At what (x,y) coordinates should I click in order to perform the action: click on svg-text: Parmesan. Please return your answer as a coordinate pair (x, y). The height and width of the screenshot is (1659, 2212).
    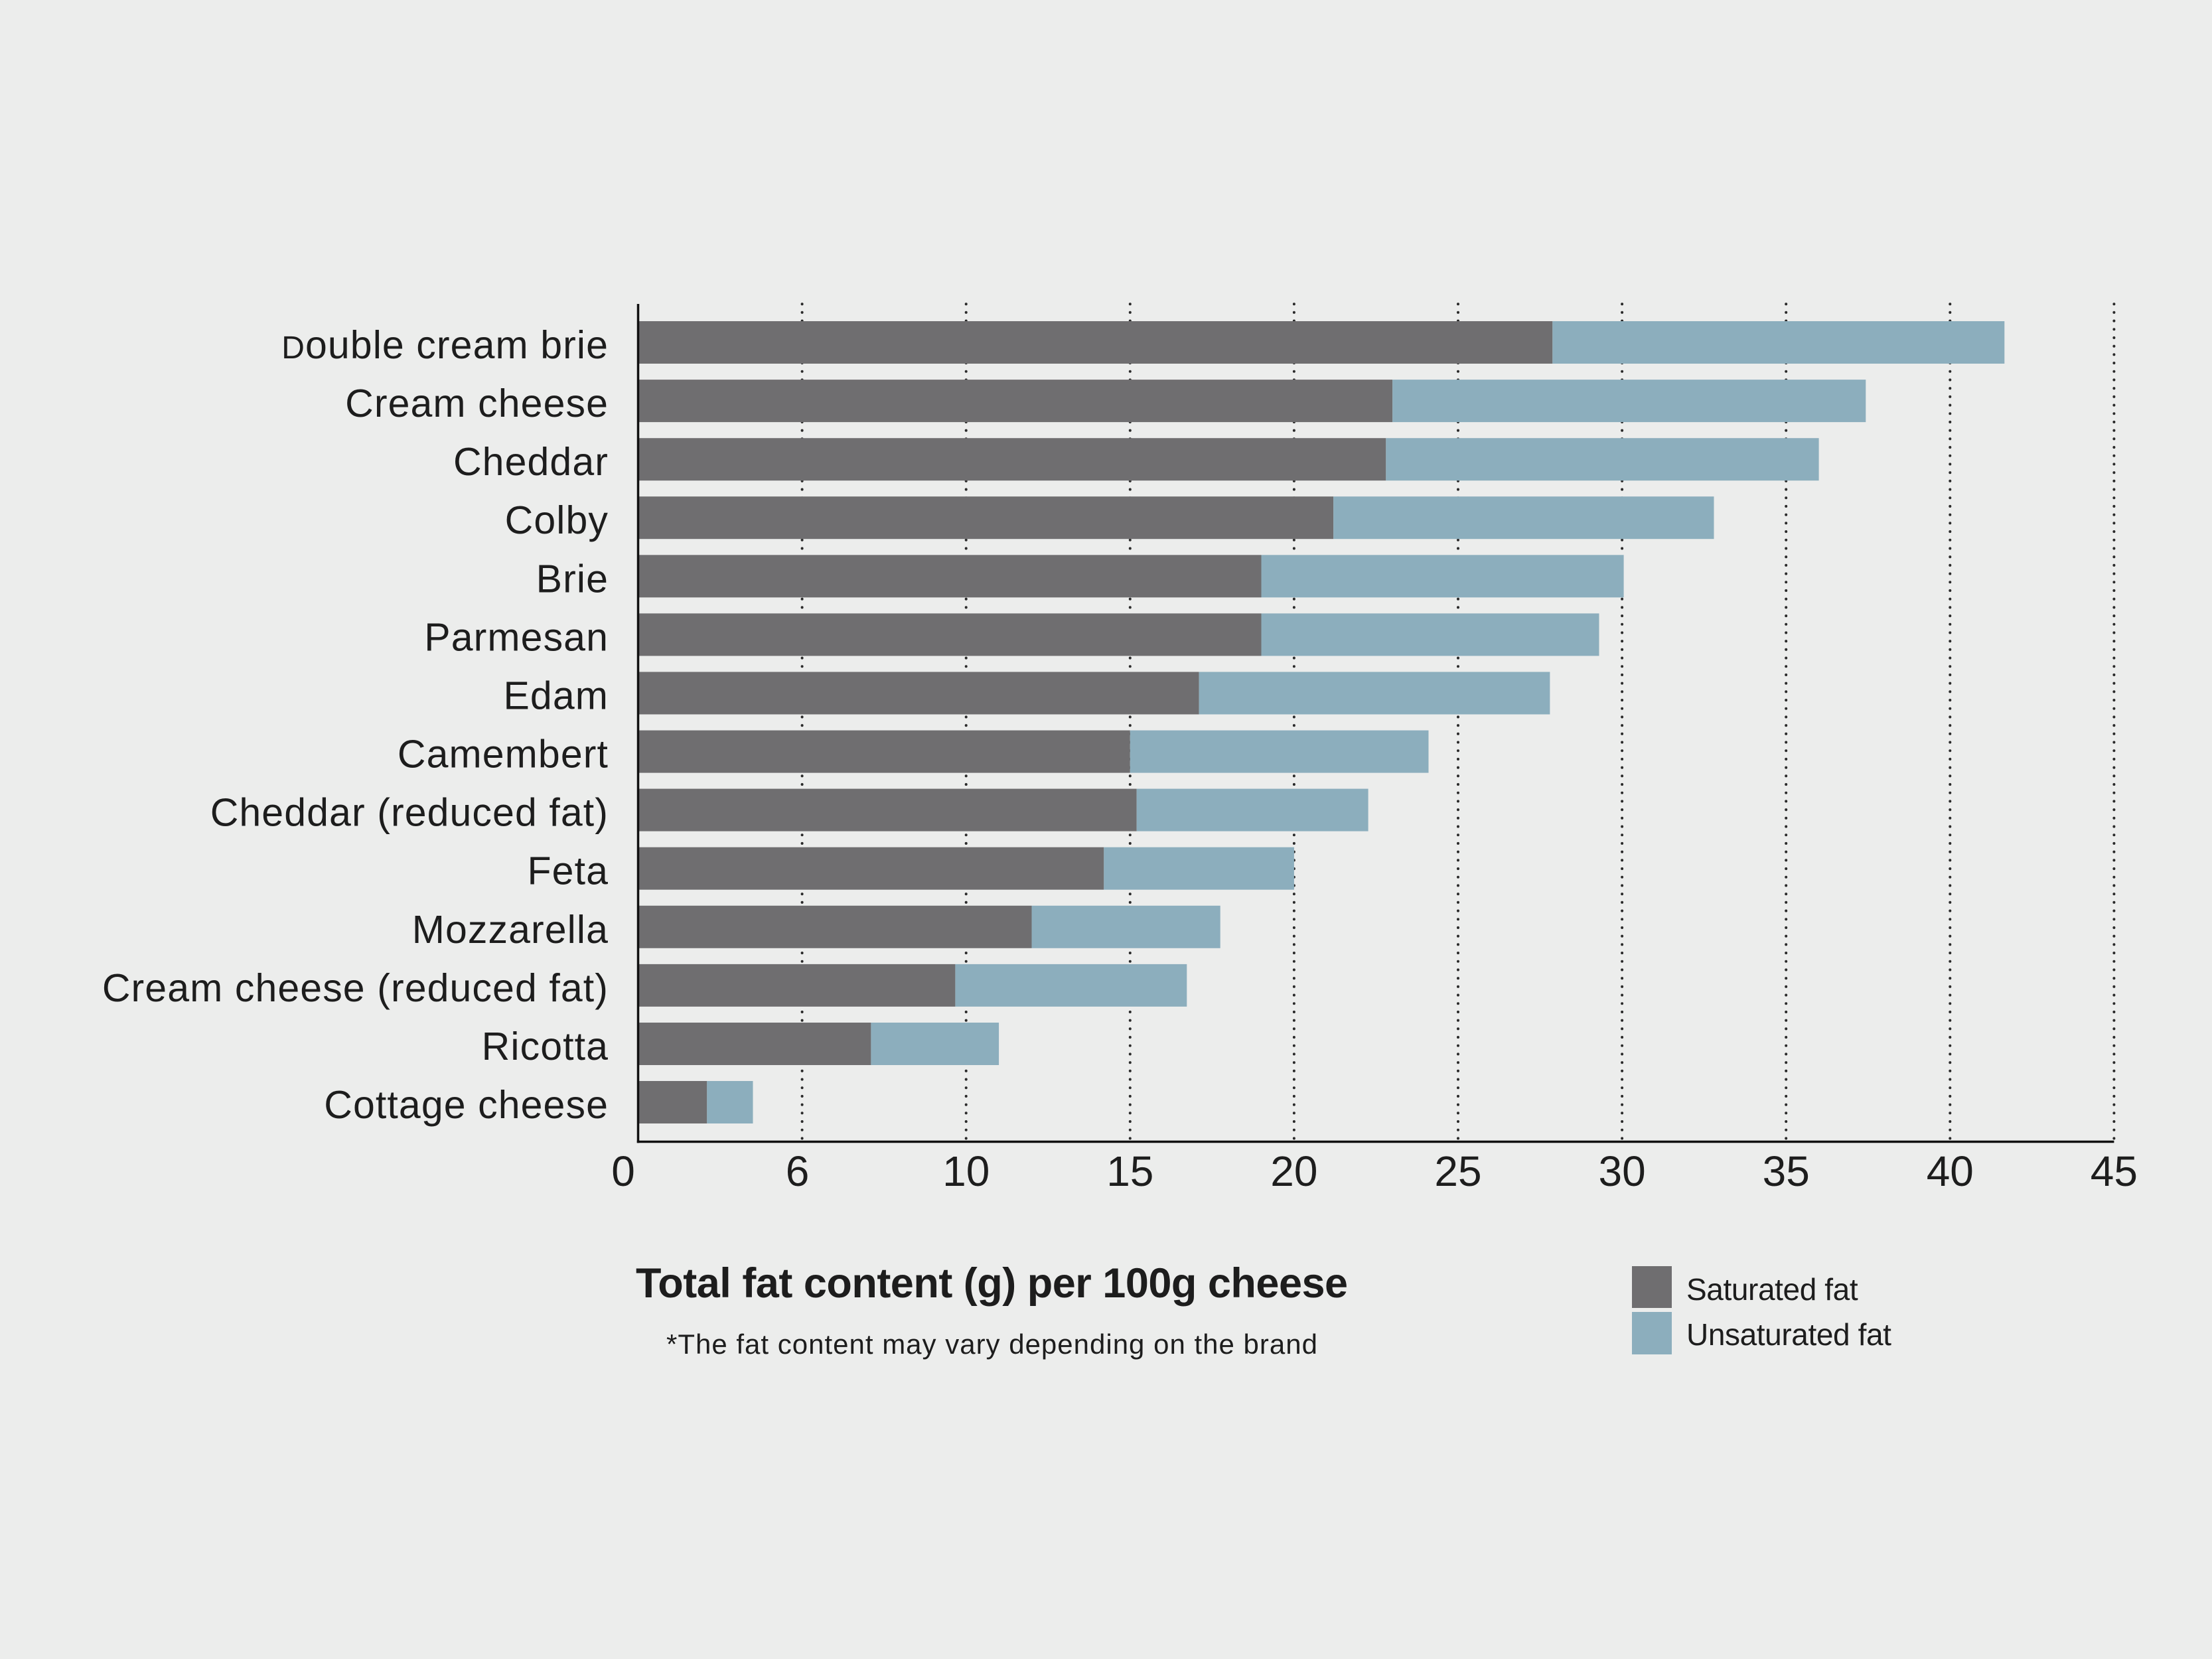
    Looking at the image, I should click on (516, 637).